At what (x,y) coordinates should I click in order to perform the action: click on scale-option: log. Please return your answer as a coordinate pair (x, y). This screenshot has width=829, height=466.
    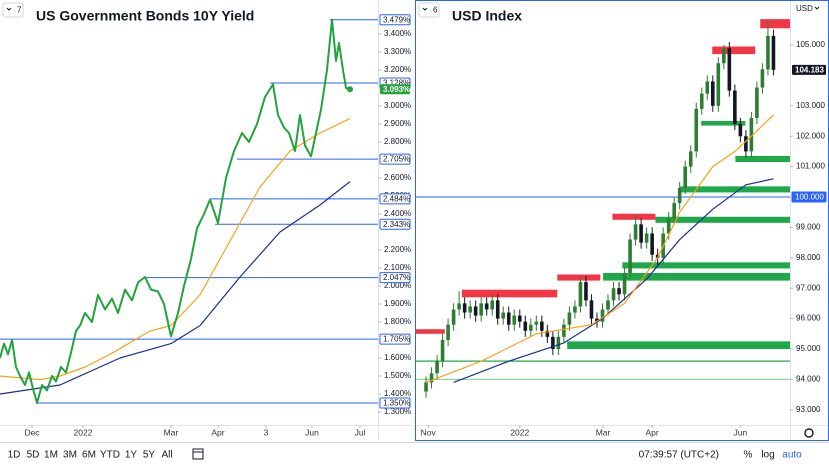
    Looking at the image, I should click on (767, 455).